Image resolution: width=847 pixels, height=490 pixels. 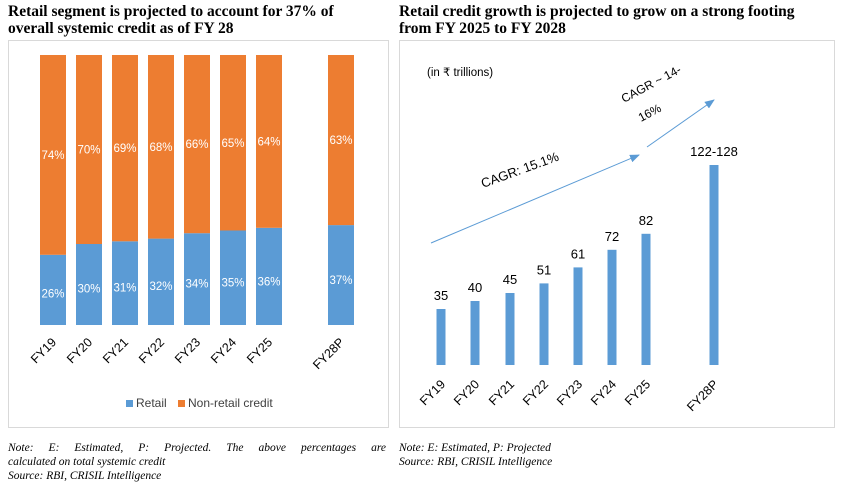 I want to click on retail-bar-fy20, so click(x=89, y=284).